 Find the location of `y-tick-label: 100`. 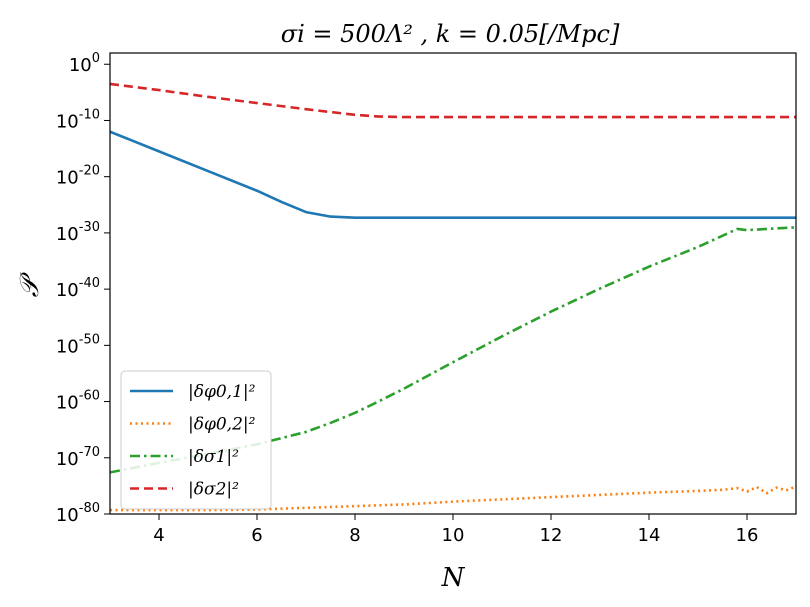

y-tick-label: 100 is located at coordinates (84, 63).